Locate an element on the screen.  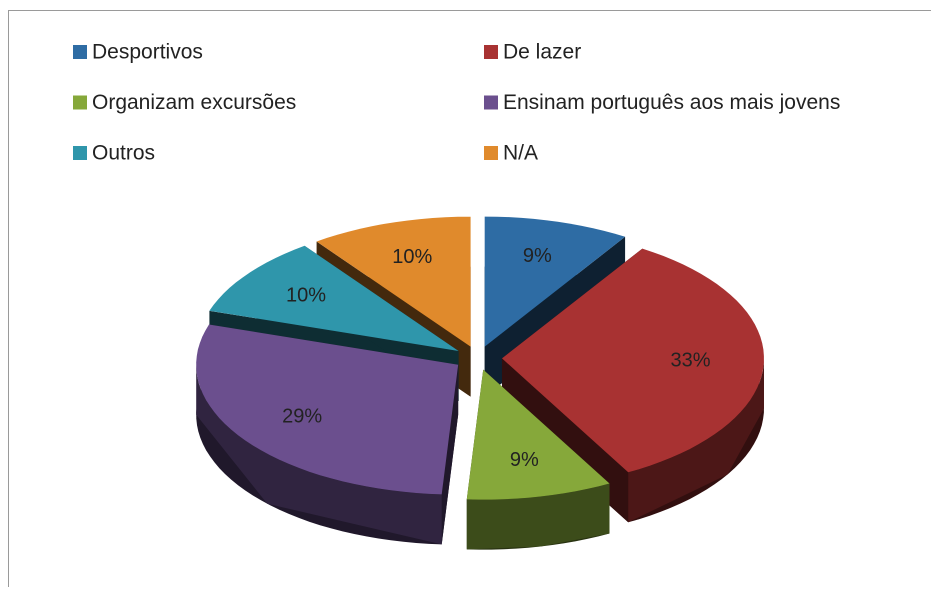
legend-label: Organizam excursões is located at coordinates (194, 102).